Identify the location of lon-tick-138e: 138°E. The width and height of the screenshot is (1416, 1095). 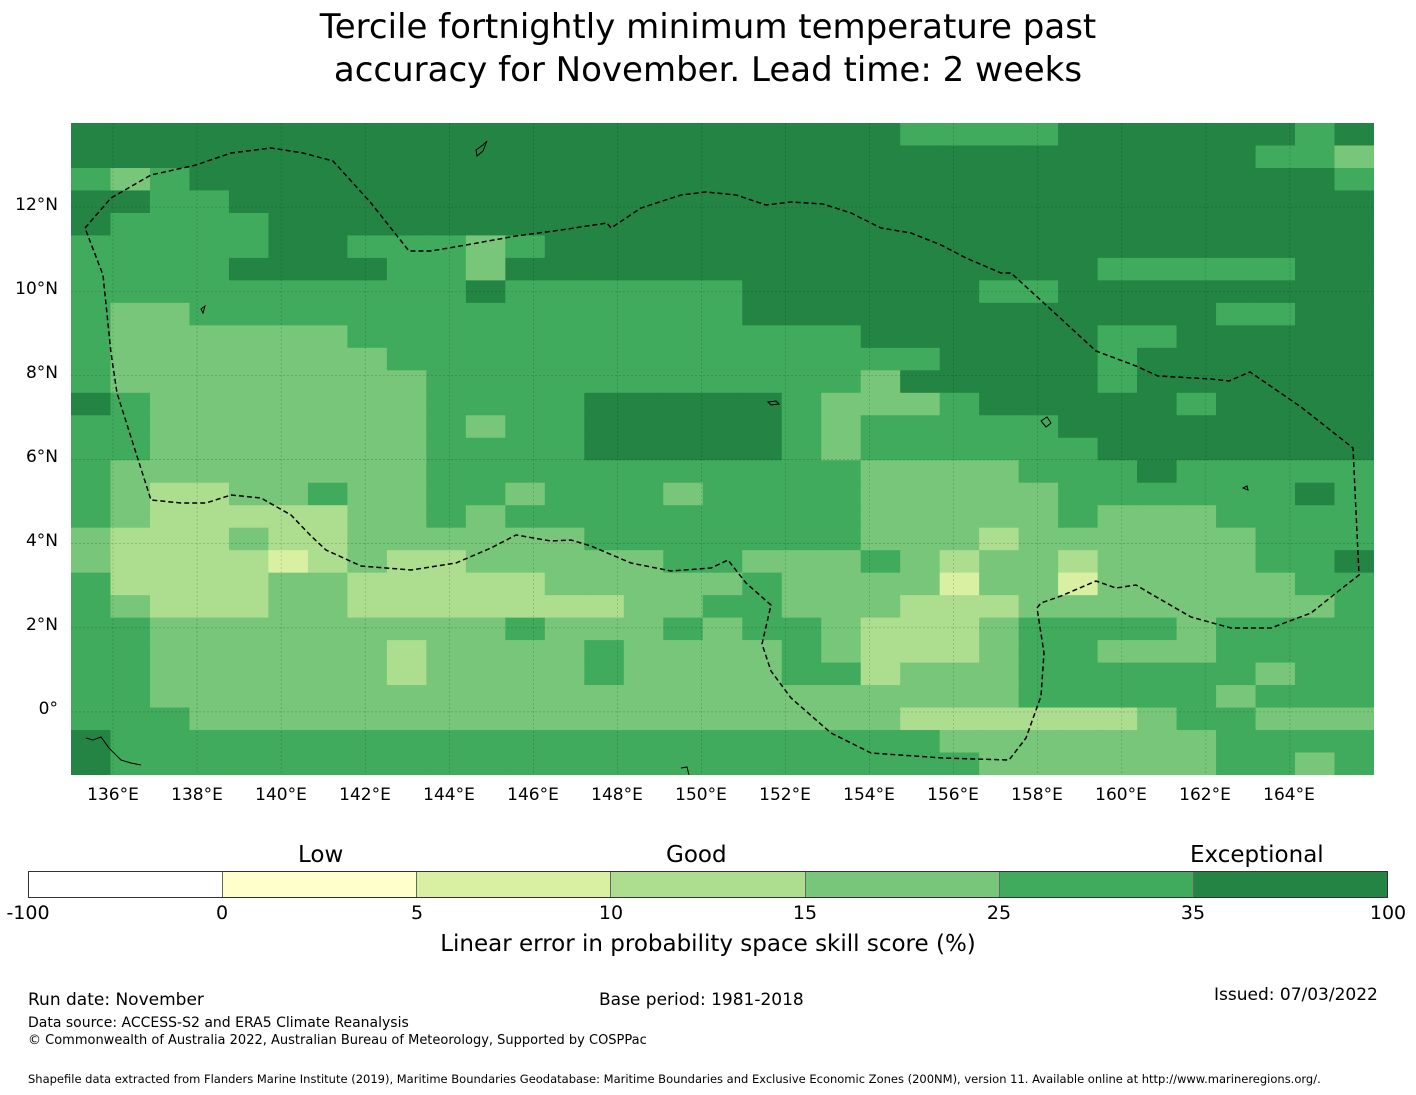
(197, 795).